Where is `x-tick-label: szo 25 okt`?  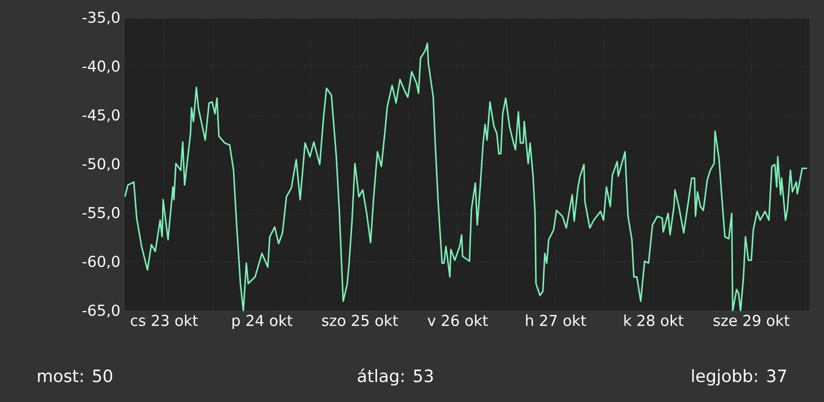
x-tick-label: szo 25 okt is located at coordinates (360, 320).